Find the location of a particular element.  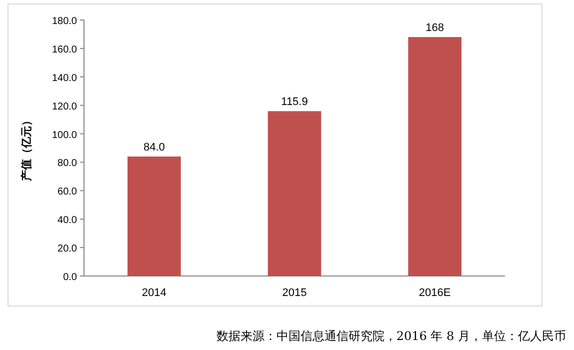

y-tick-label: 40.0 is located at coordinates (68, 220).